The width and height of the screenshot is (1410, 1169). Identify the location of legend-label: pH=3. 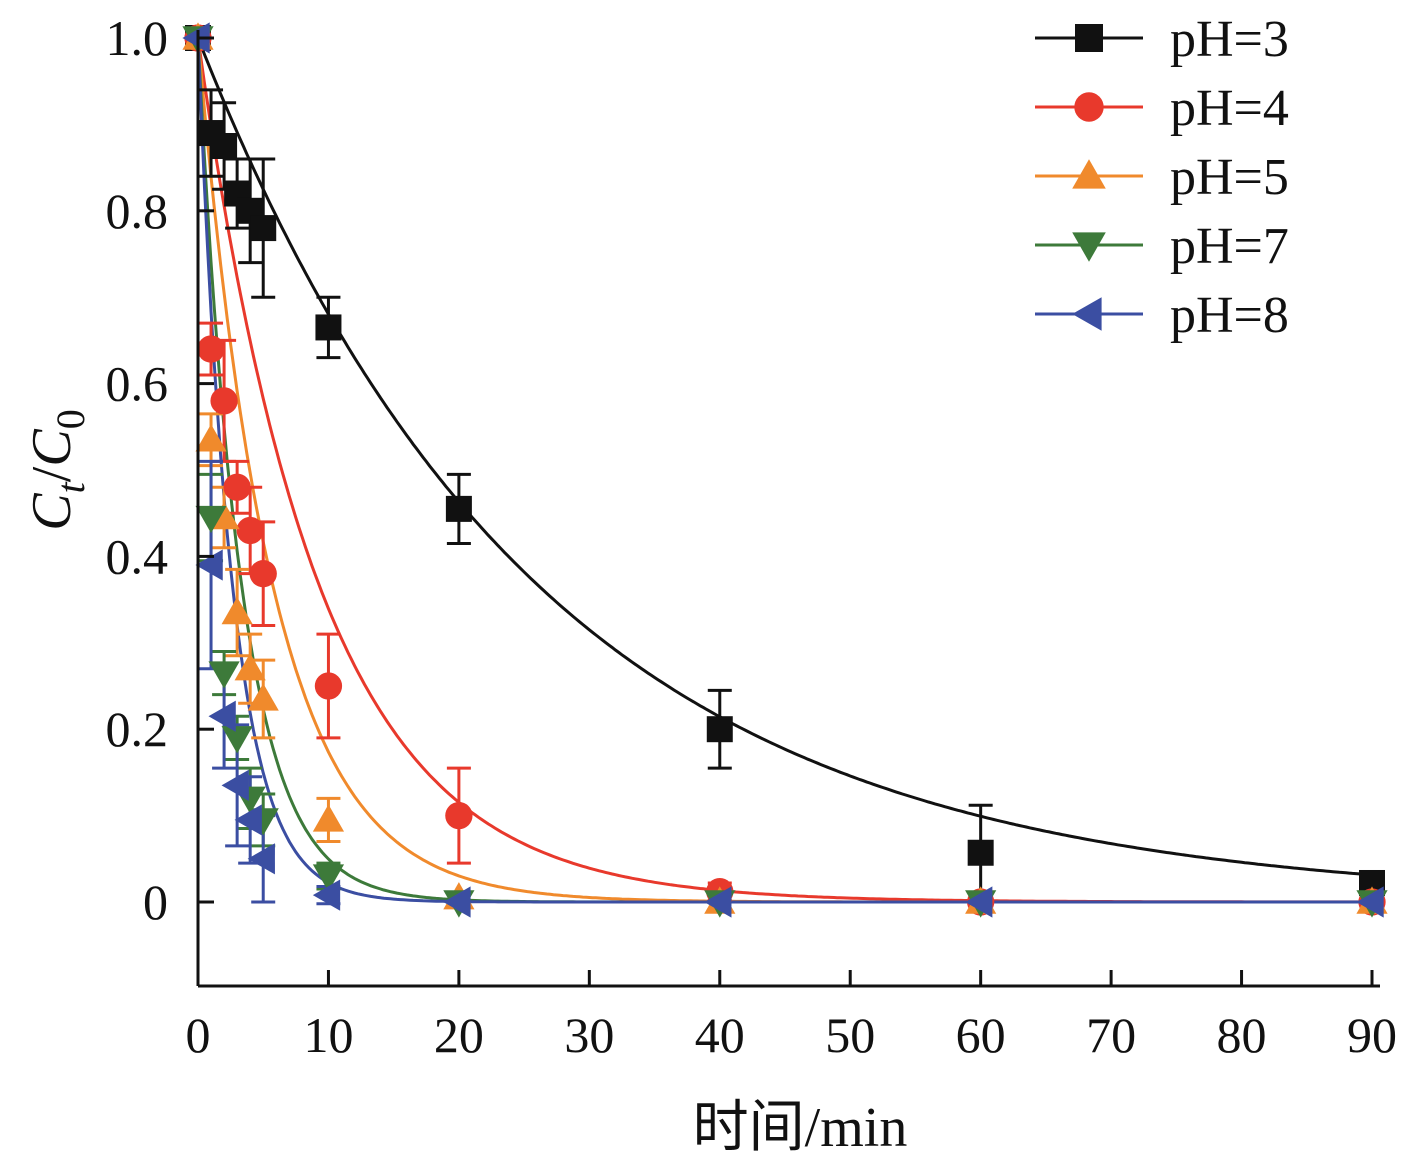
(1229, 39).